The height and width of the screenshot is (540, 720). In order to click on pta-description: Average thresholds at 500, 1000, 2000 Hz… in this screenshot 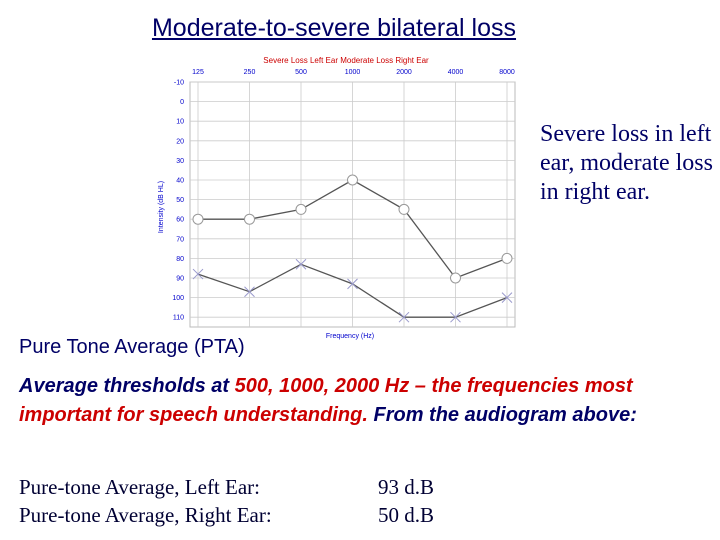, I will do `click(364, 401)`.